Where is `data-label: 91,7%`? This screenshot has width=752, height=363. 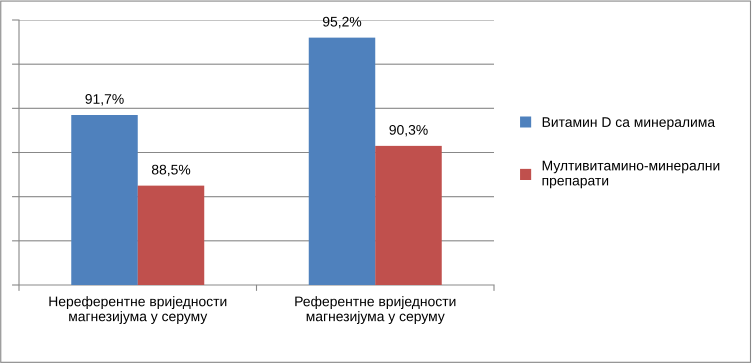 data-label: 91,7% is located at coordinates (104, 100).